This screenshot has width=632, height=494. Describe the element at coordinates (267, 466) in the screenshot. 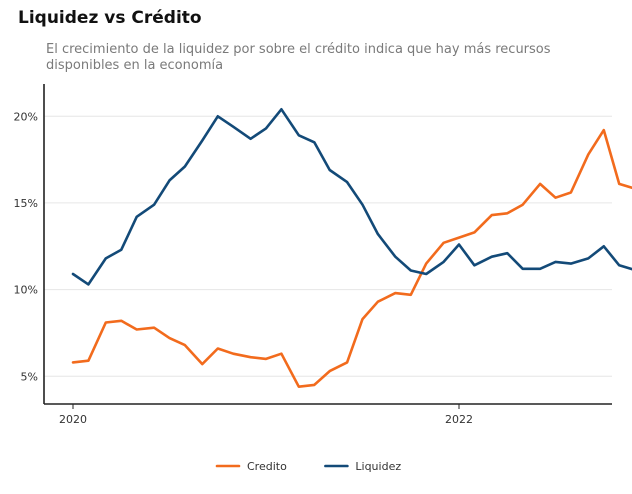

I see `legend-label-credito: Credito` at that location.